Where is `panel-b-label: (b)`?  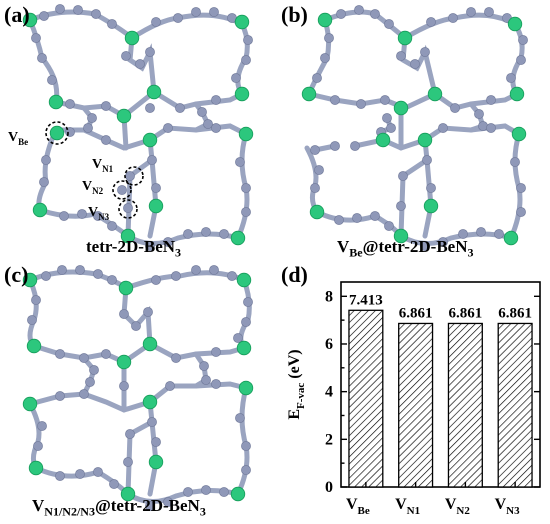
panel-b-label: (b) is located at coordinates (294, 14).